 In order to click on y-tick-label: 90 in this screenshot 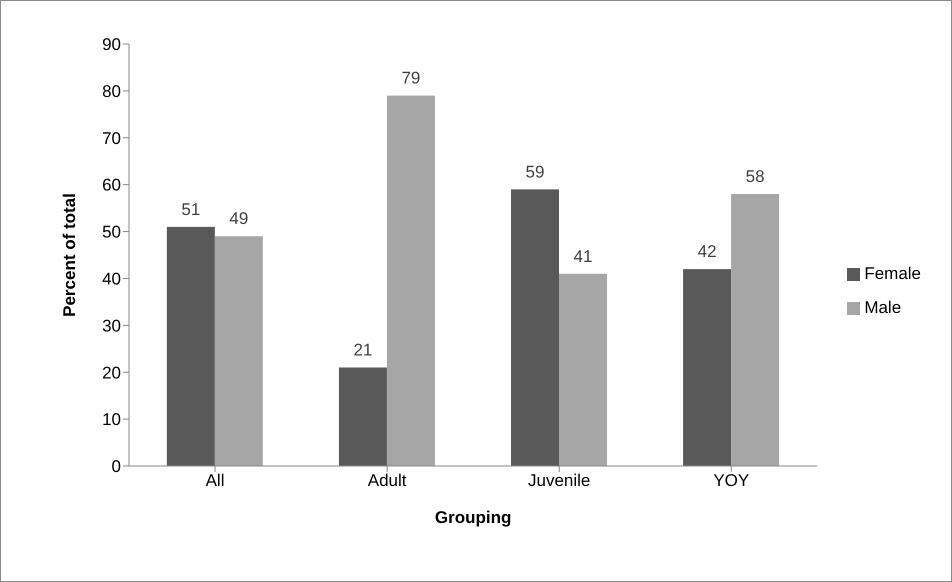, I will do `click(111, 44)`.